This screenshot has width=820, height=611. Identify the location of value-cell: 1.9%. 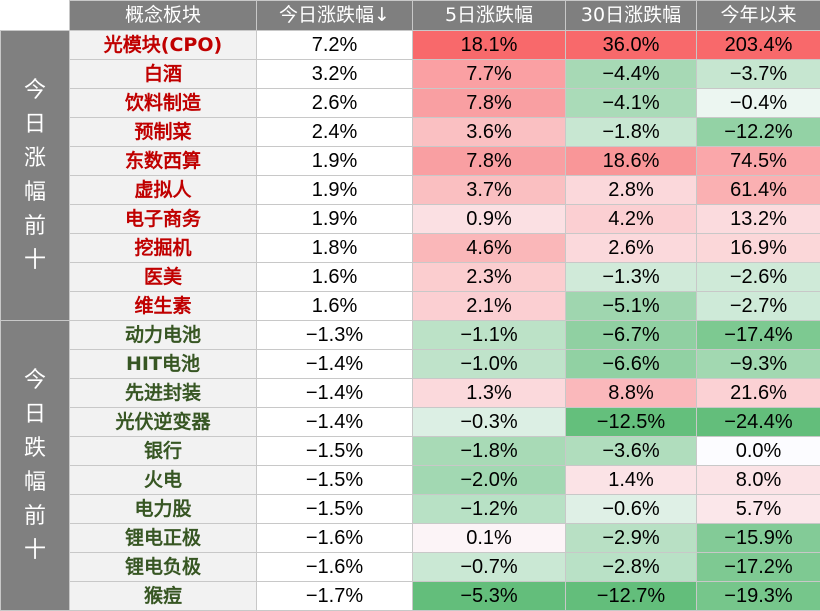
(335, 190).